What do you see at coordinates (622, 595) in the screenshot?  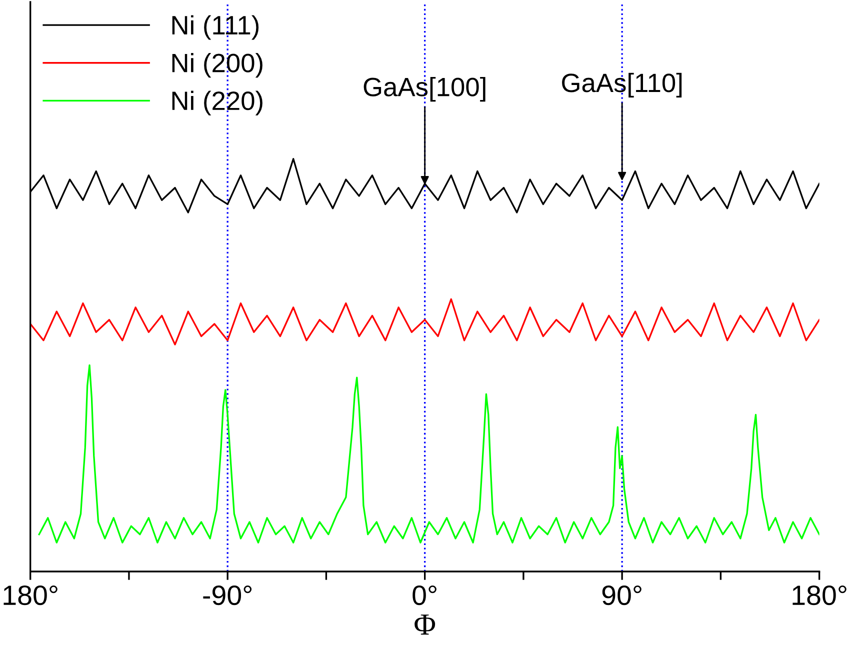 I see `x-tick-label: 90°` at bounding box center [622, 595].